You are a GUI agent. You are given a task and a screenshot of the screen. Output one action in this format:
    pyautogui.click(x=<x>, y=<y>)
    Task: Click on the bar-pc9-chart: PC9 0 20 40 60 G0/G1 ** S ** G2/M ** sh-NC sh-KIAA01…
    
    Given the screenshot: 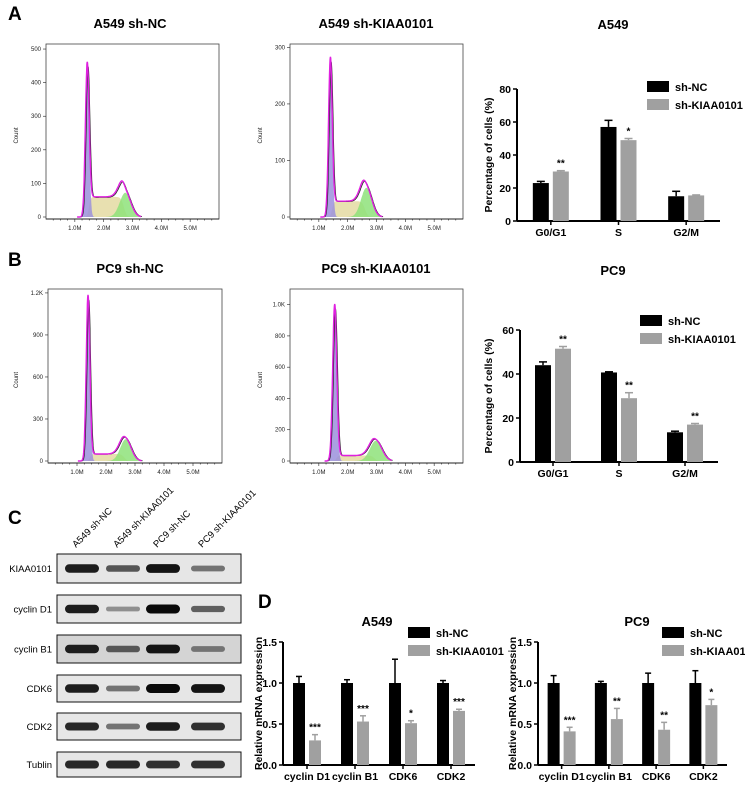 What is the action you would take?
    pyautogui.click(x=609, y=371)
    